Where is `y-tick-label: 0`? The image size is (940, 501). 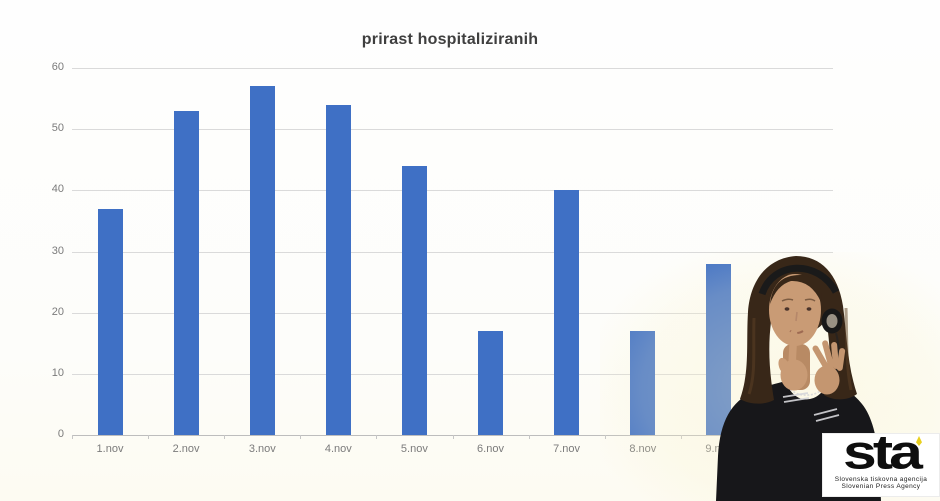 y-tick-label: 0 is located at coordinates (60, 434).